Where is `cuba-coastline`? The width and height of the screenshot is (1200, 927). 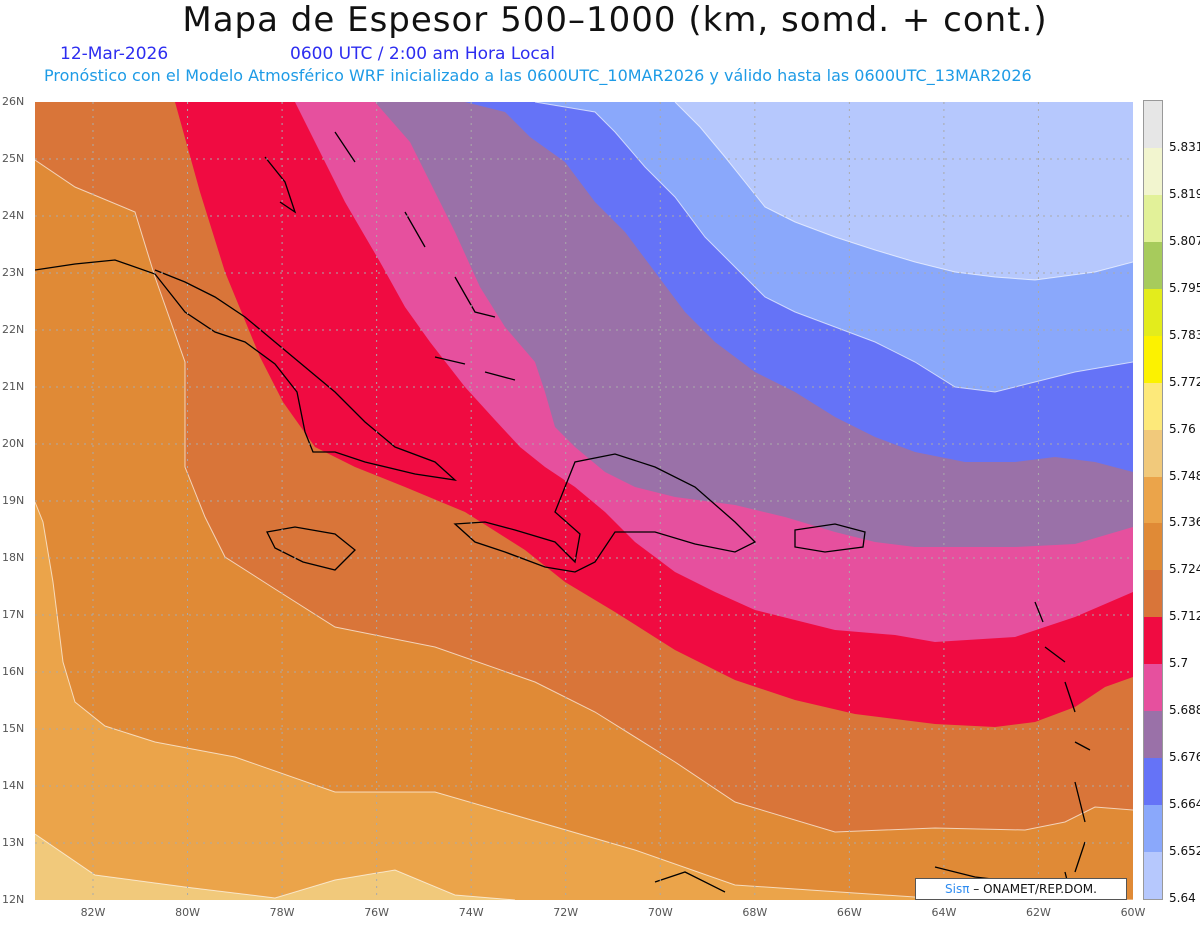 cuba-coastline is located at coordinates (246, 370).